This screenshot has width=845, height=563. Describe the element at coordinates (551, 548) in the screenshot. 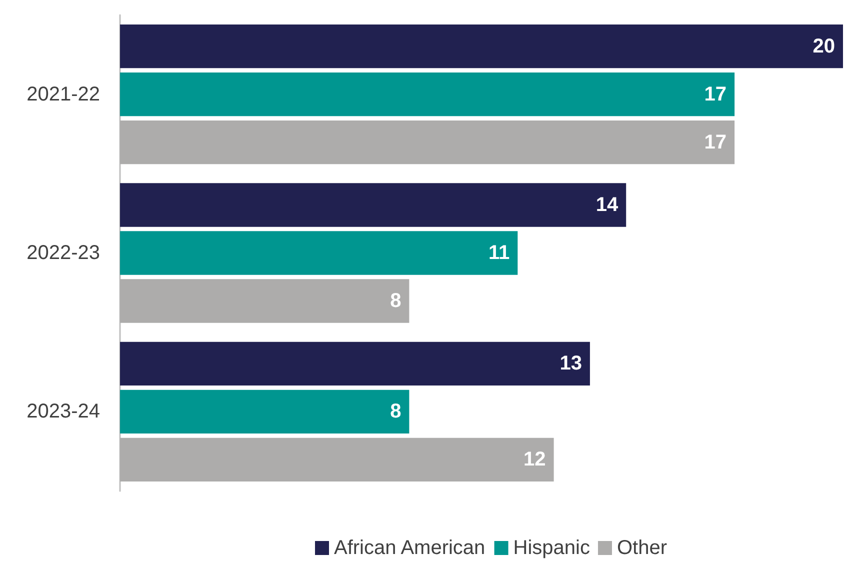

I see `legend-label: Hispanic` at that location.